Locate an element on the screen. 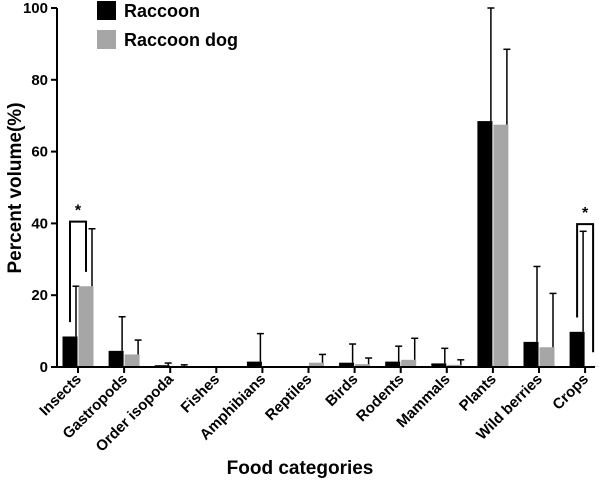 This screenshot has height=488, width=599. y-tick-label: 20 is located at coordinates (39, 295).